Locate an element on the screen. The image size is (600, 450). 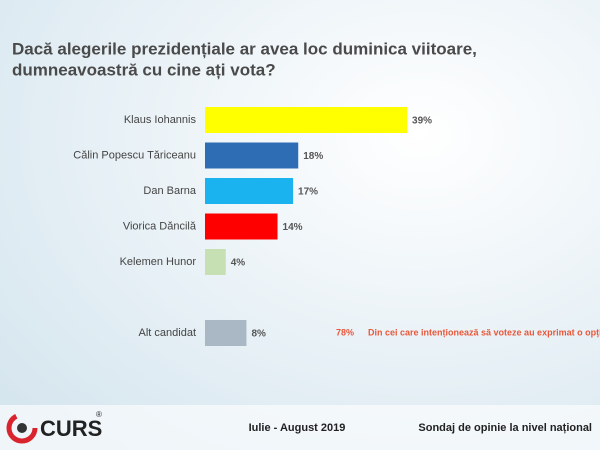
value-label: 39% is located at coordinates (422, 121).